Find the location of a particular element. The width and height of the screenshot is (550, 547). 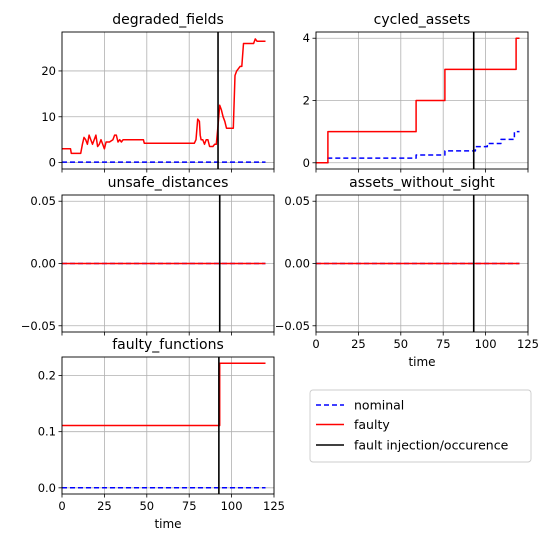

y-tick-label: 20 is located at coordinates (48, 71).